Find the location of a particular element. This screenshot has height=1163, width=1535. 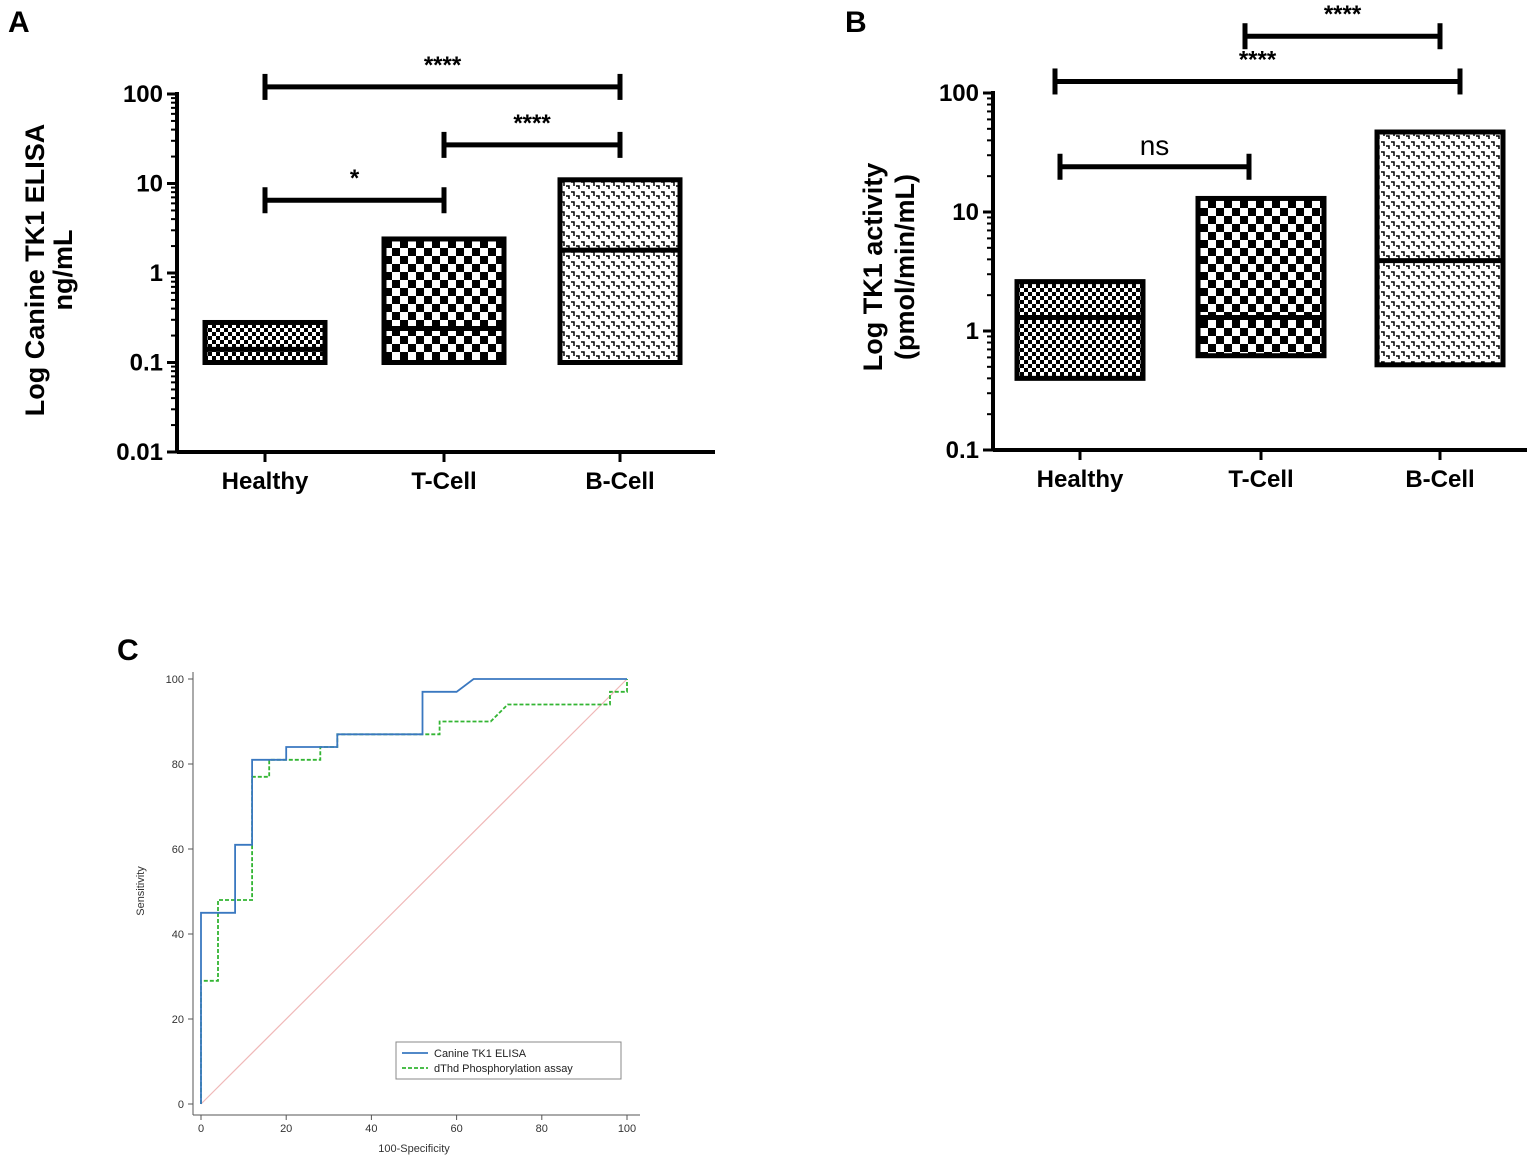

x-tick-label: 40 is located at coordinates (371, 1129).